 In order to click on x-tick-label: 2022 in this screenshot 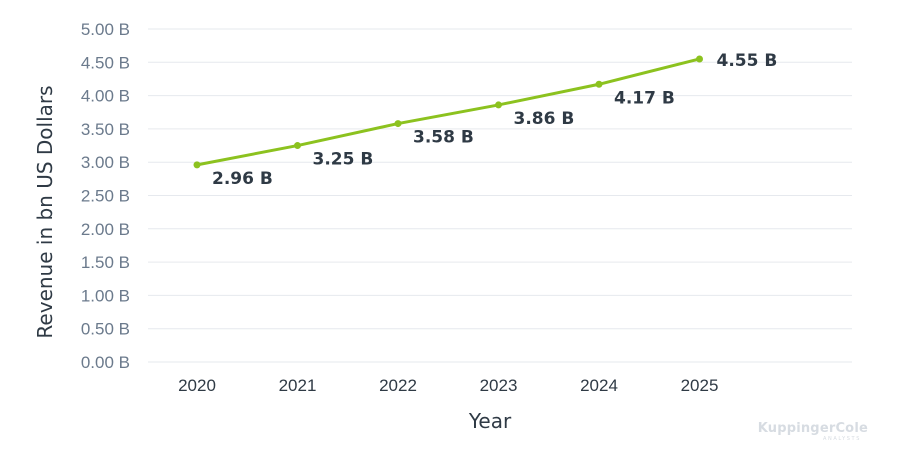, I will do `click(398, 385)`.